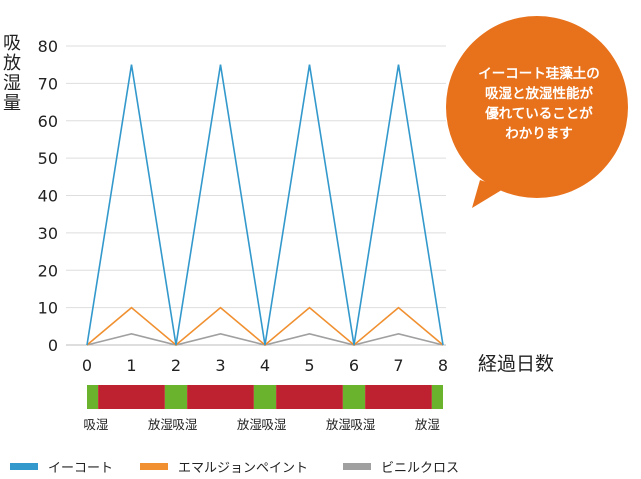  Describe the element at coordinates (48, 121) in the screenshot. I see `y-tick-label: 60` at that location.